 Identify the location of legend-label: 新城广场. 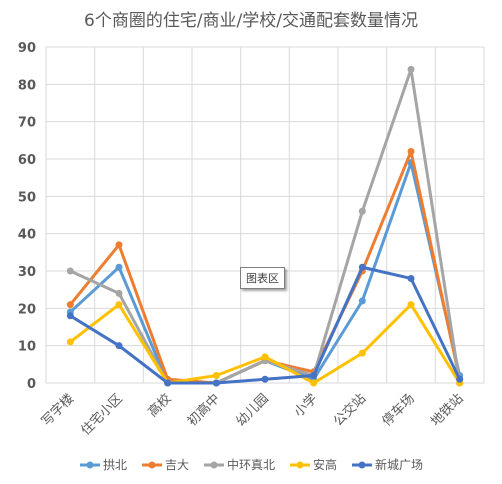
(399, 465).